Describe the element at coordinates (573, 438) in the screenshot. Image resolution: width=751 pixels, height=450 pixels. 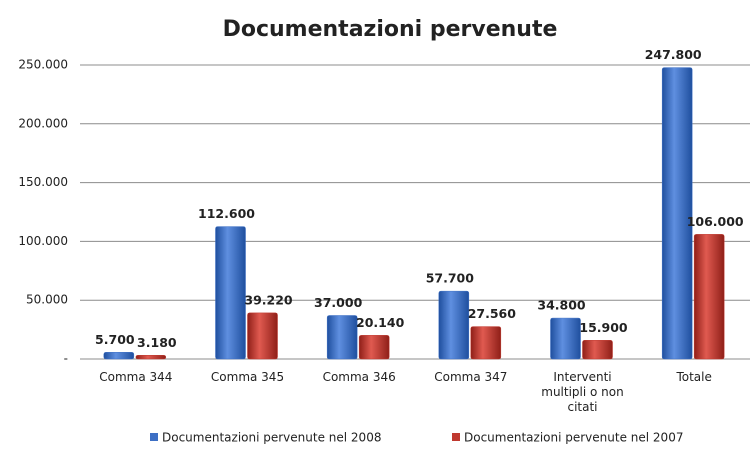
I see `legend-label: Documentazioni pervenute nel 2007` at that location.